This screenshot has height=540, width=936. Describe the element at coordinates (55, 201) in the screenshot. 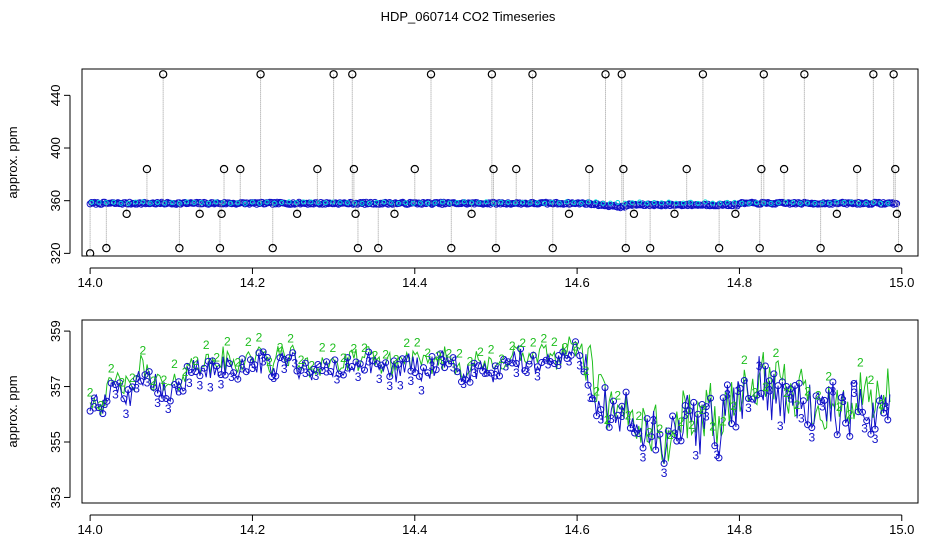

I see `top-y-tick-label: 360` at that location.